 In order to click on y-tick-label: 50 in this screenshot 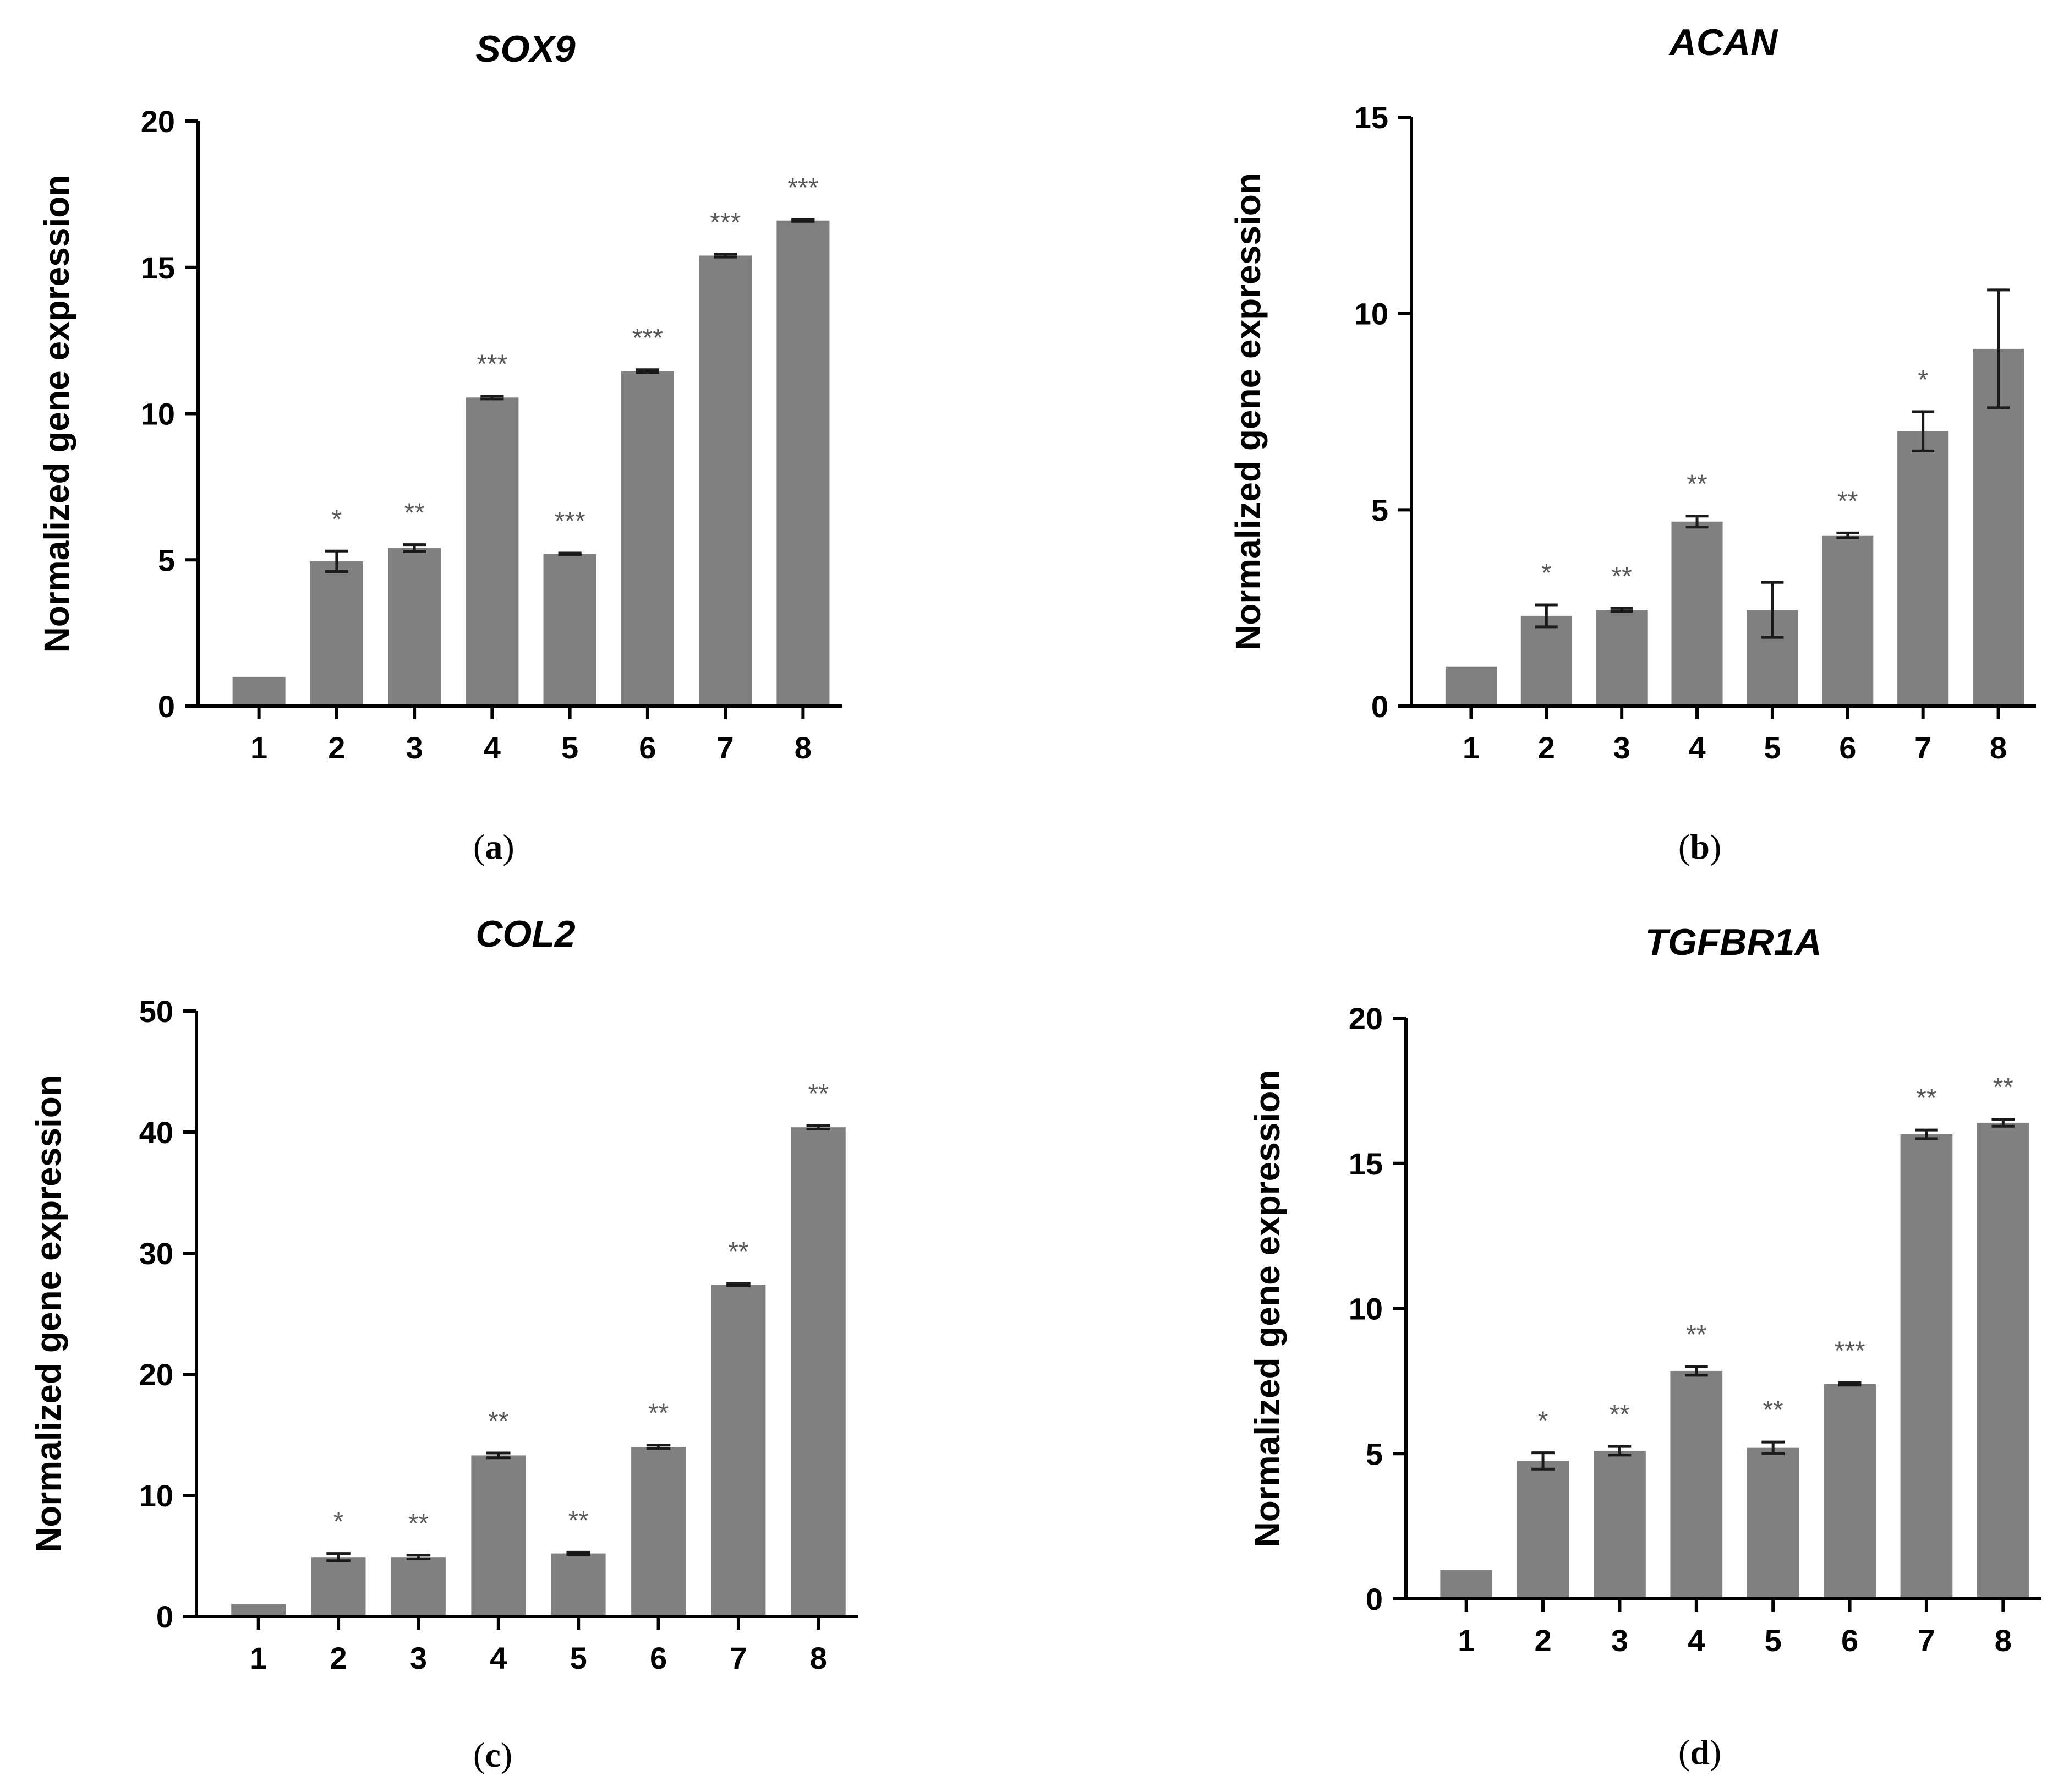, I will do `click(156, 1011)`.